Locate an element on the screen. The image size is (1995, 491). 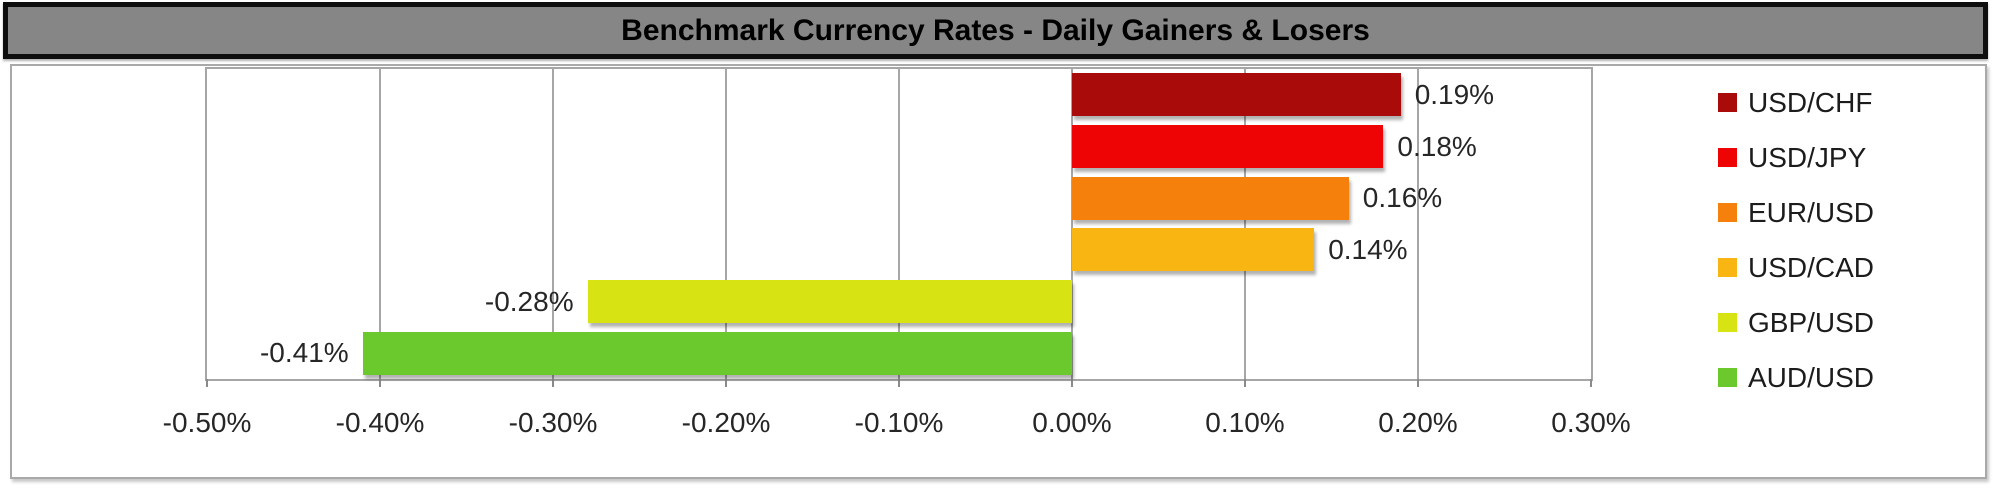
bar-value-label: 0.19% is located at coordinates (1454, 94).